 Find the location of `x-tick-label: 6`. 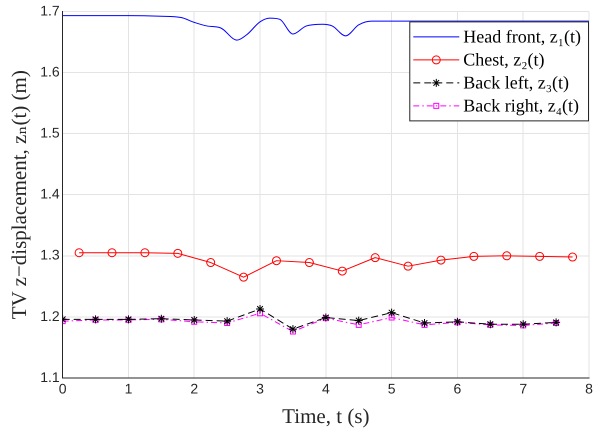

x-tick-label: 6 is located at coordinates (458, 388).